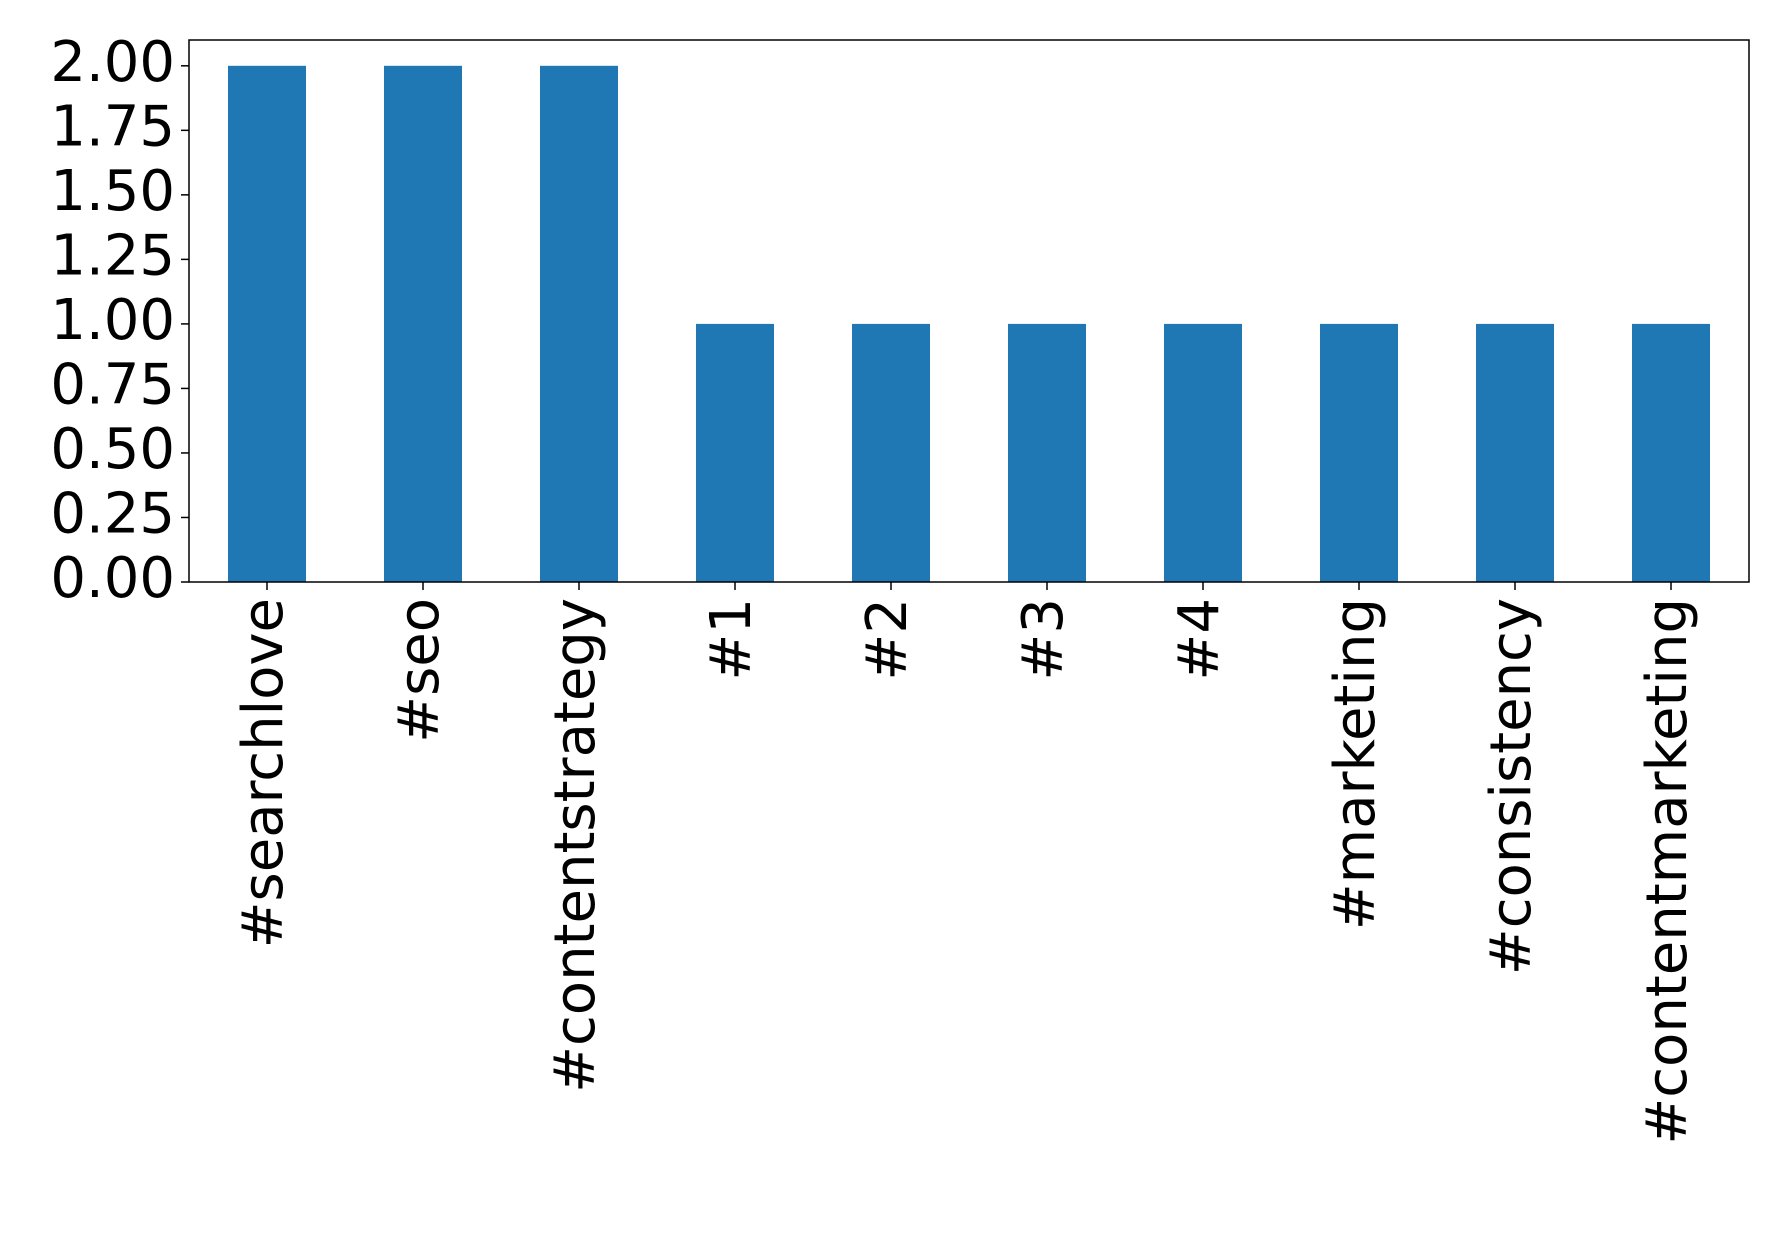 The image size is (1778, 1242). What do you see at coordinates (112, 256) in the screenshot?
I see `y-tick-label: 1.25` at bounding box center [112, 256].